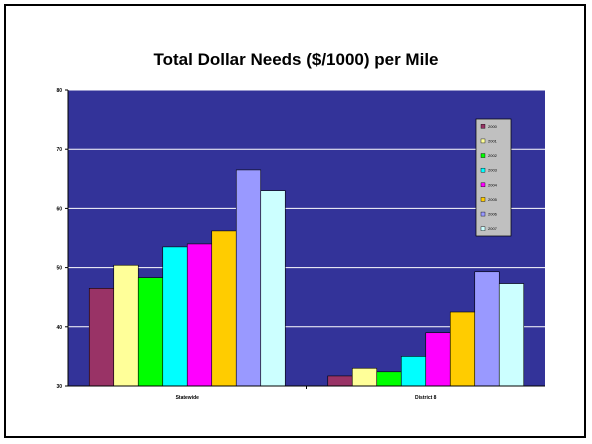 This screenshot has height=444, width=592. I want to click on y-tick-label: 30, so click(59, 387).